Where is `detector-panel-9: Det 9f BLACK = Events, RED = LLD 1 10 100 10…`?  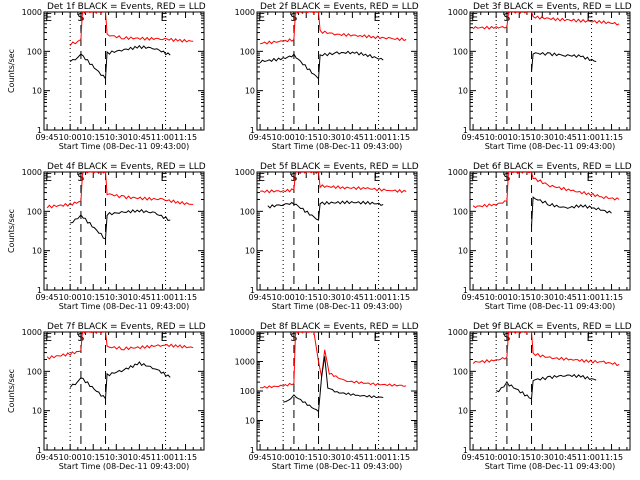
detector-panel-9: Det 9f BLACK = Events, RED = LLD 1 10 100 10… is located at coordinates (540, 396).